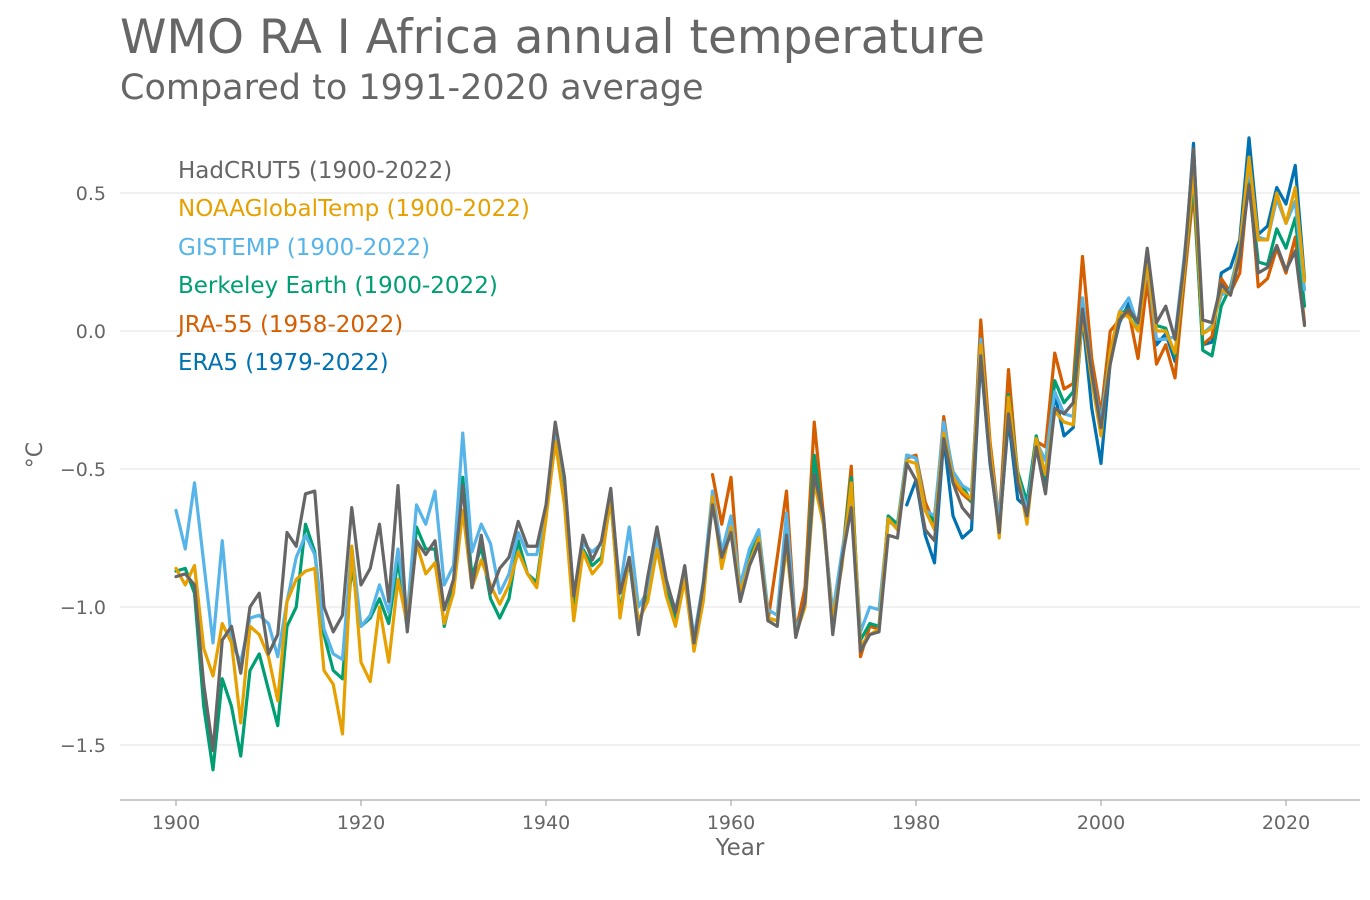 Image resolution: width=1370 pixels, height=900 pixels. I want to click on x-tick-label: 1920, so click(361, 823).